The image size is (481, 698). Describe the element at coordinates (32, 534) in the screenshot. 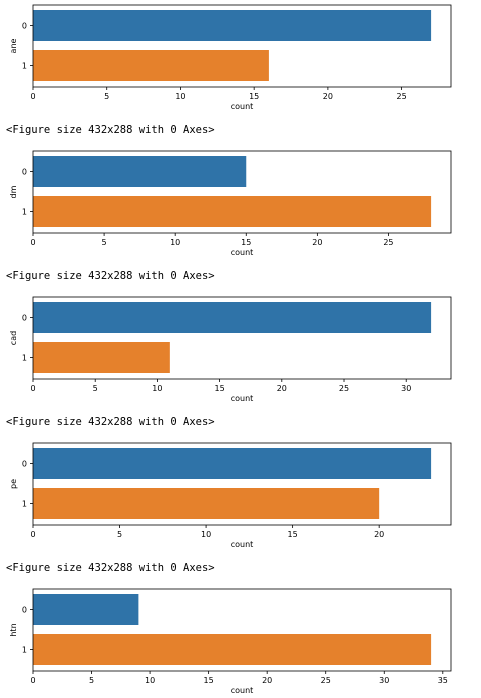

I see `chart-pe-xtick-label: 0` at that location.